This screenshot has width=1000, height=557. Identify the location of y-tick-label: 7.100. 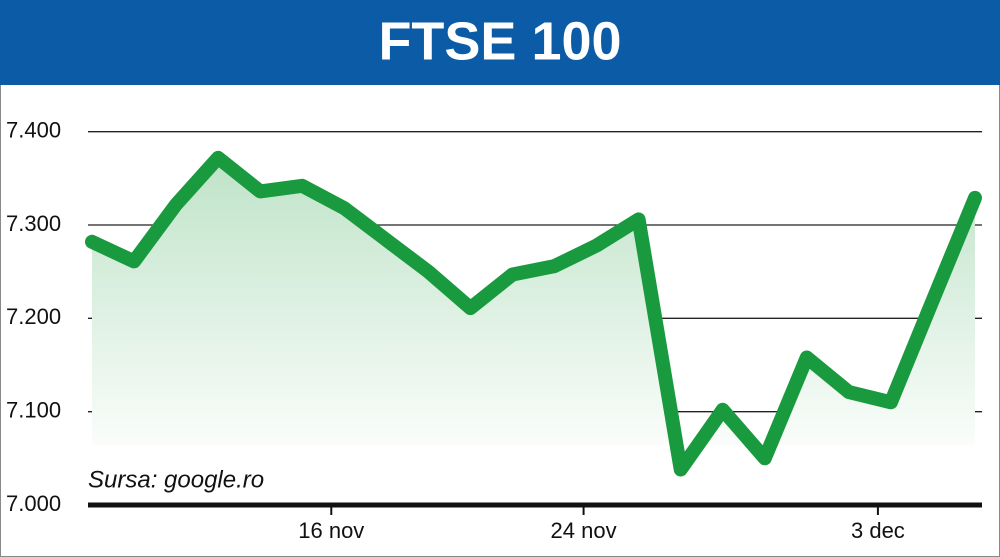
(33, 409).